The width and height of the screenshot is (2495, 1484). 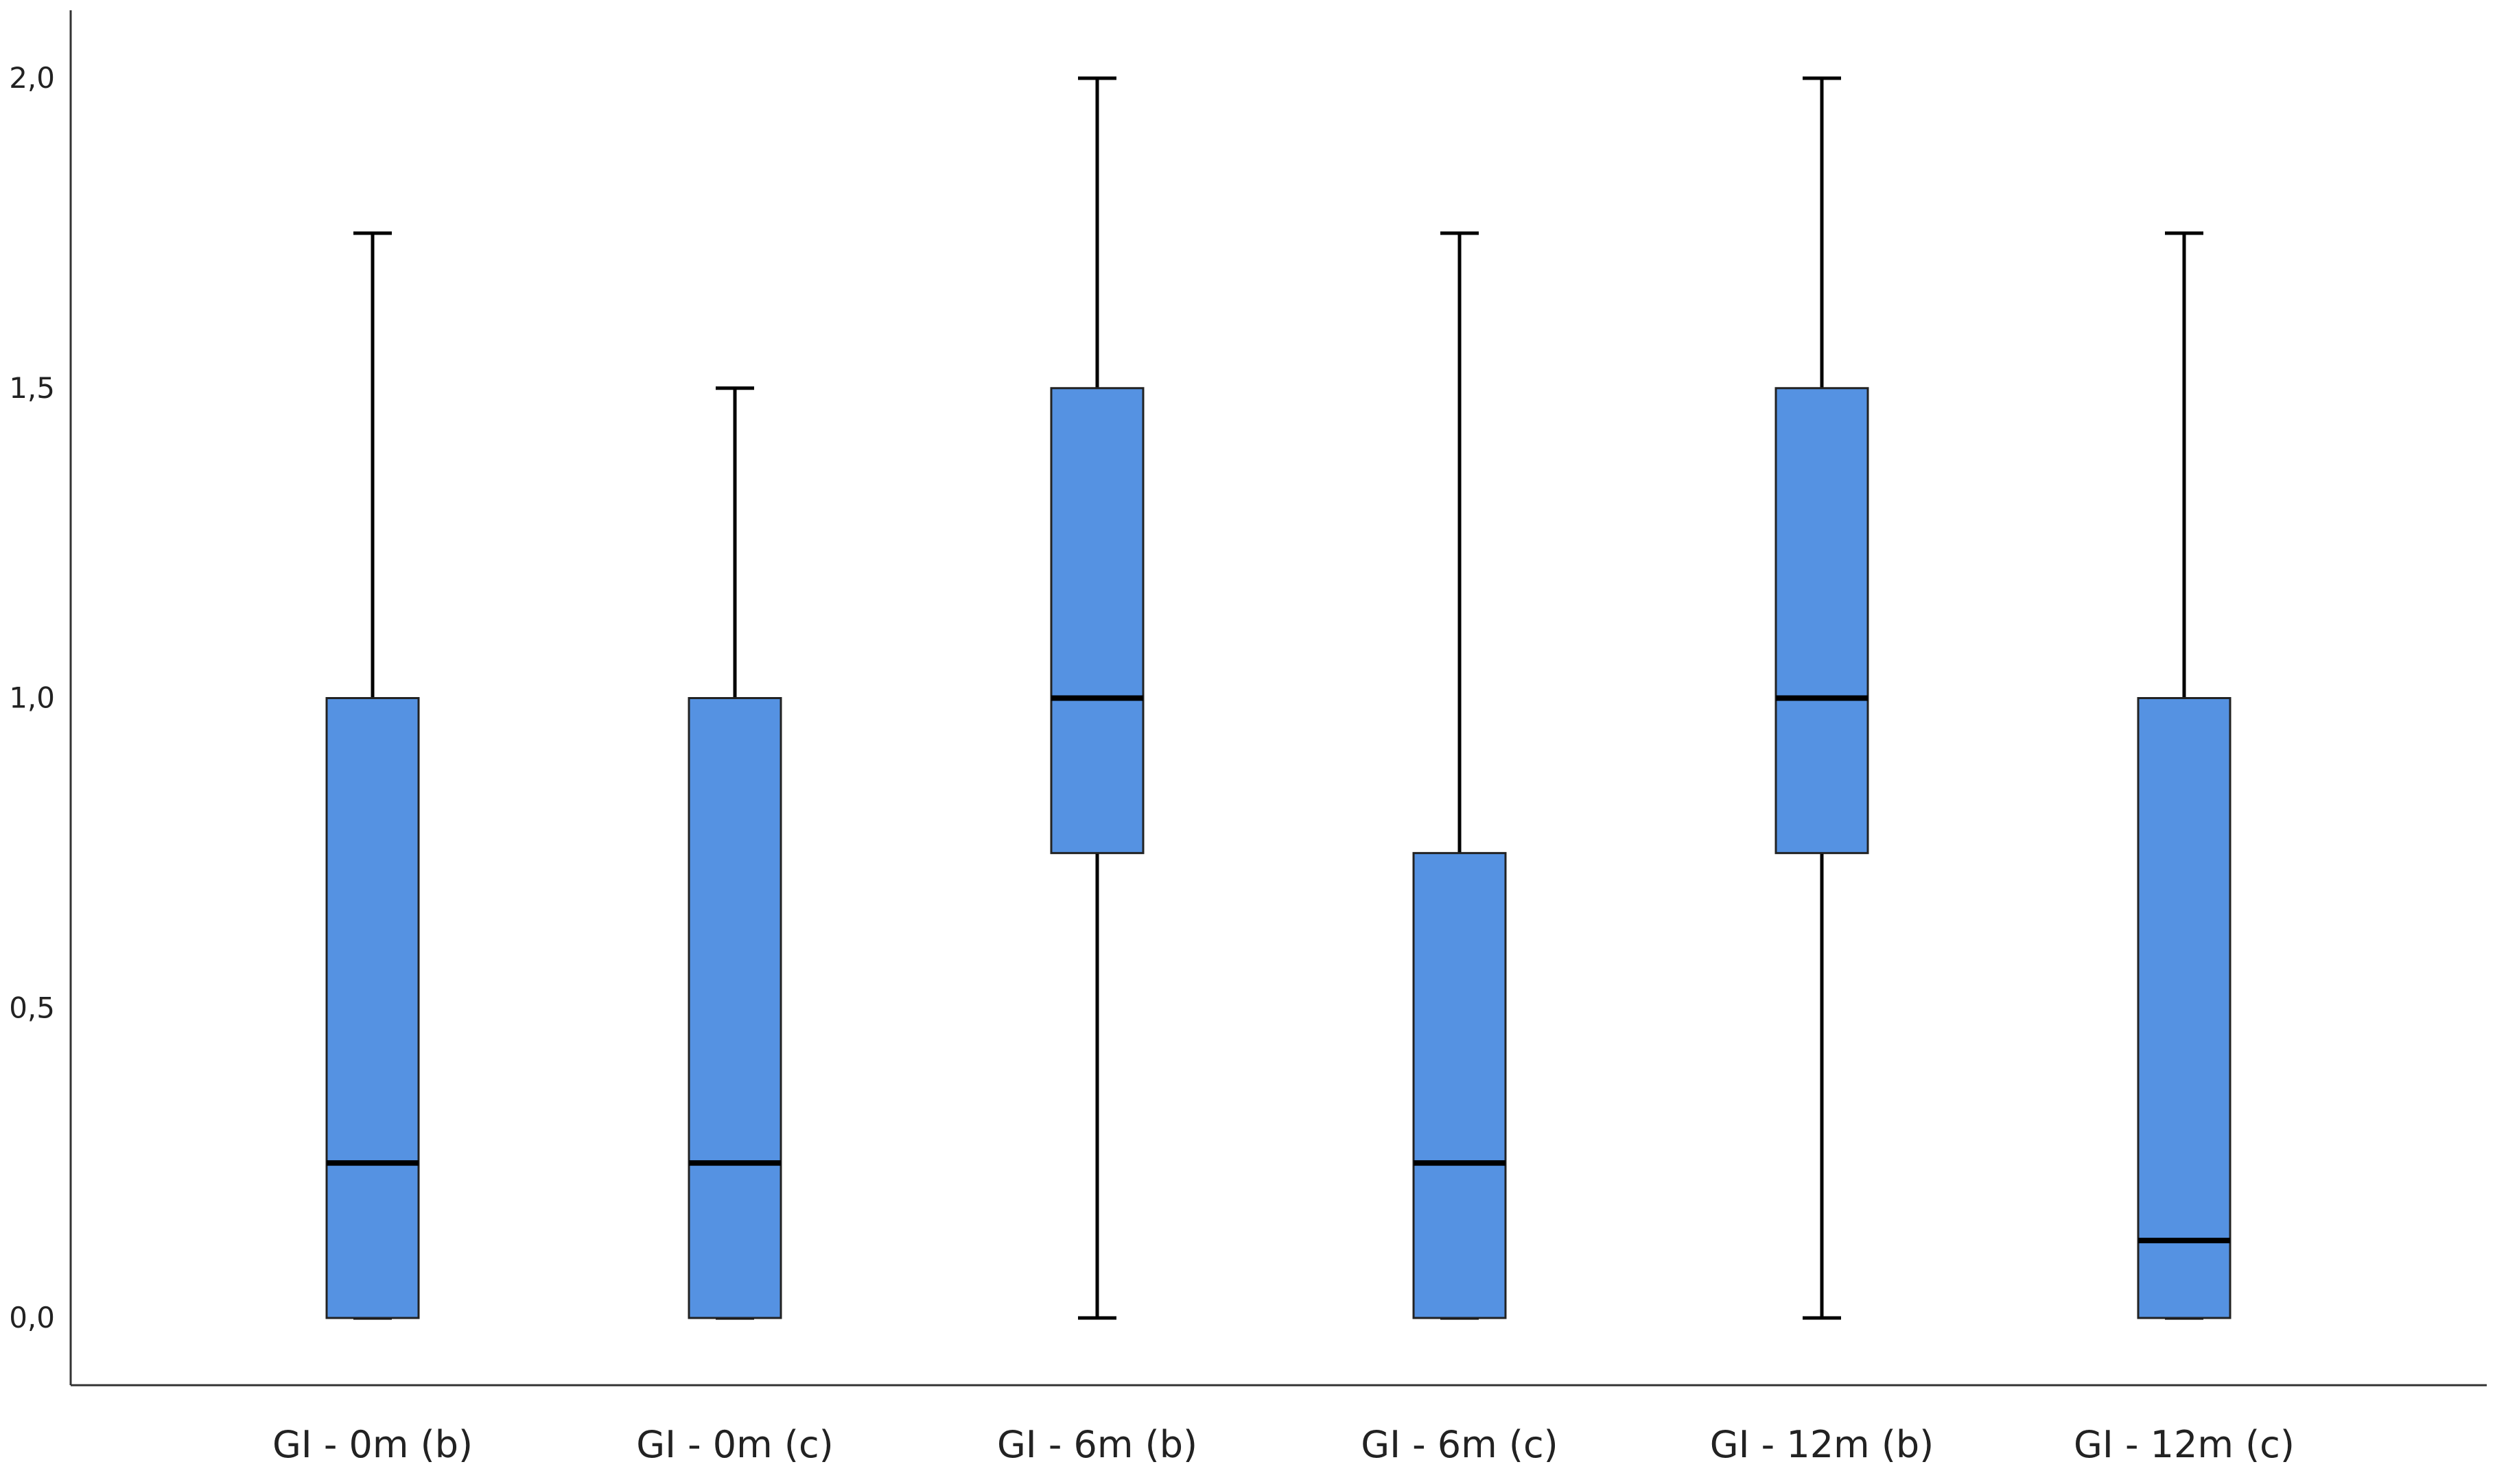 What do you see at coordinates (32, 388) in the screenshot?
I see `y-tick-label: 1,5` at bounding box center [32, 388].